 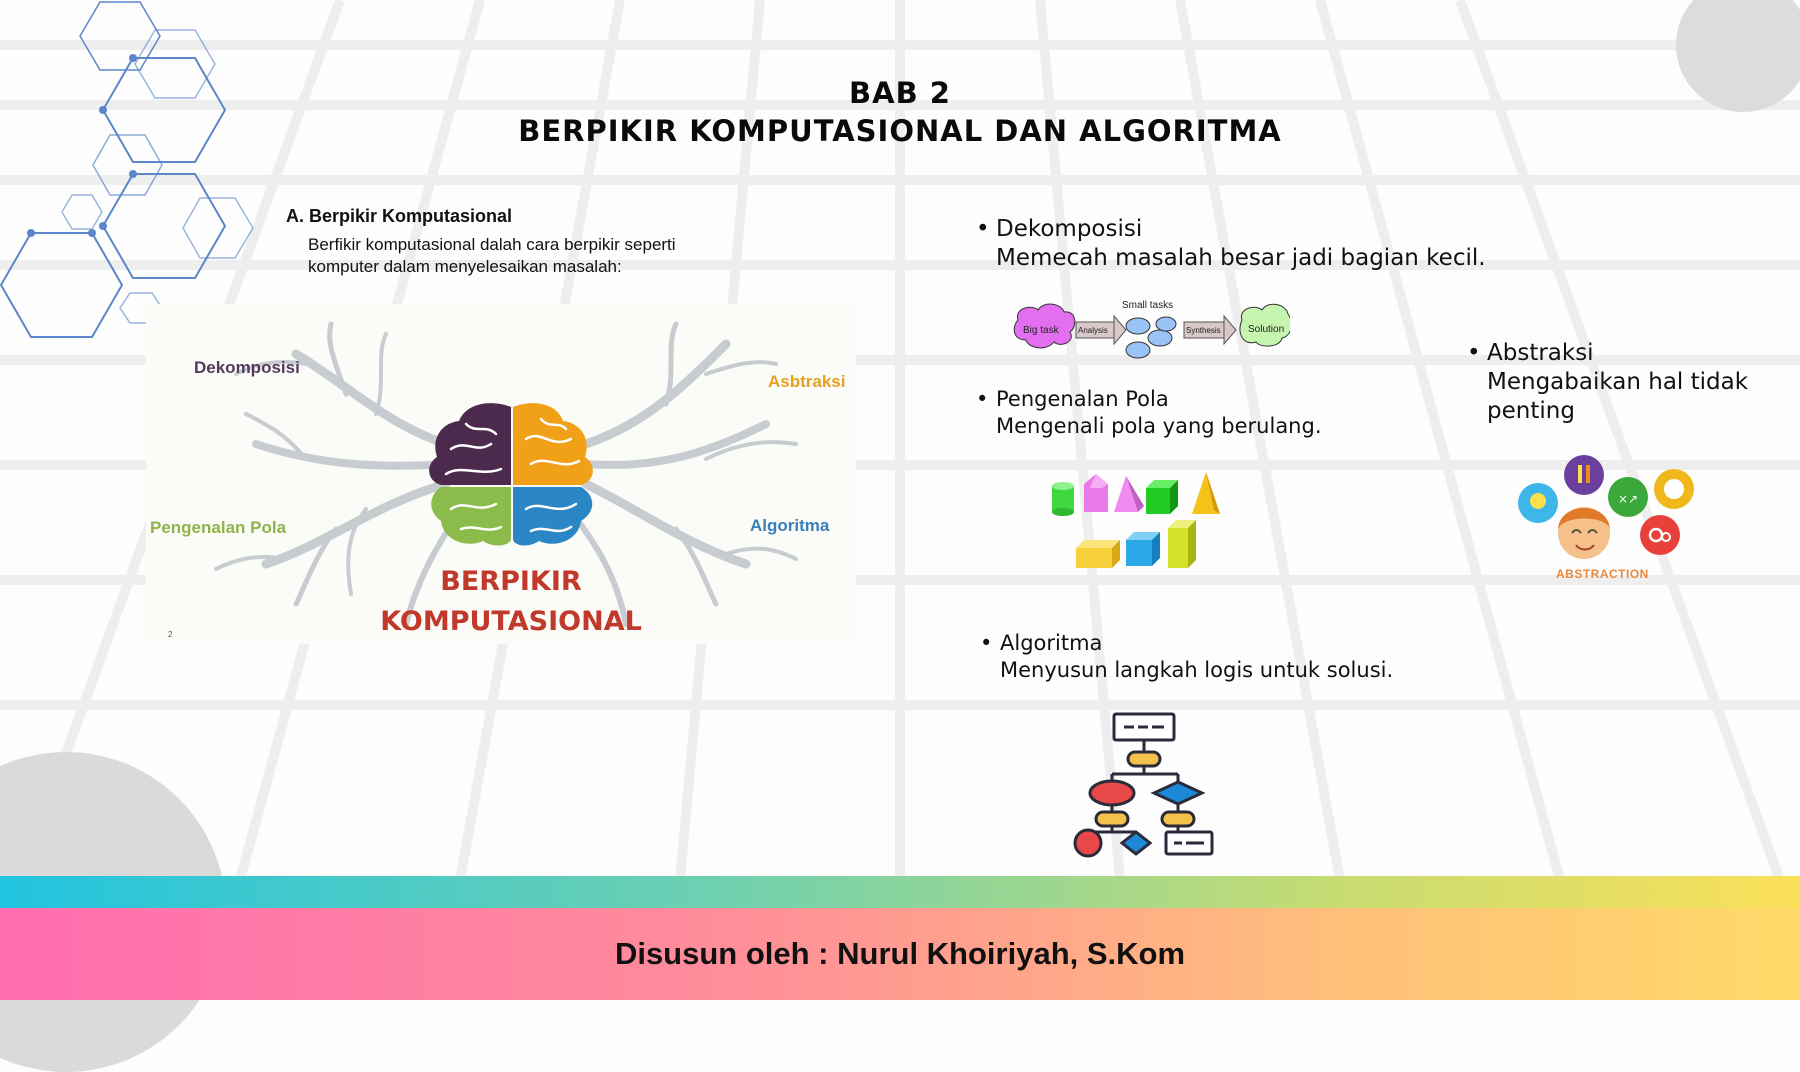 What do you see at coordinates (1136, 520) in the screenshot?
I see `shapes-icon` at bounding box center [1136, 520].